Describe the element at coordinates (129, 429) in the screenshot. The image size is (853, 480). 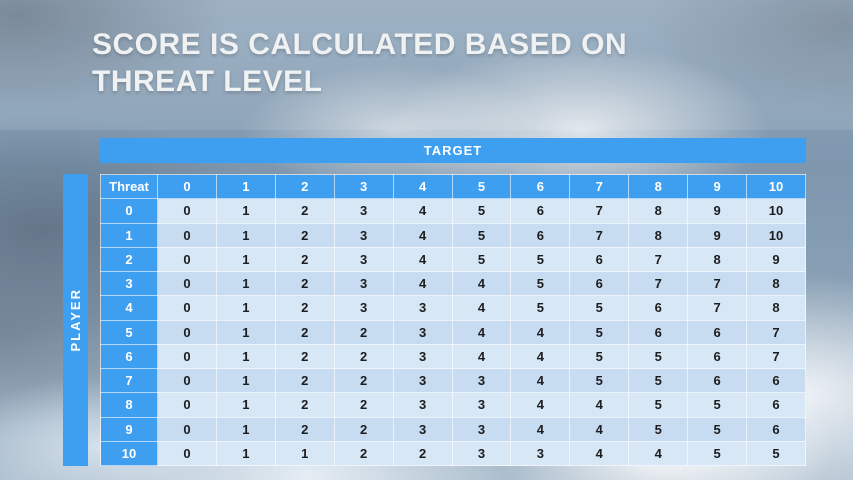
I see `row-label-cell: 9` at that location.